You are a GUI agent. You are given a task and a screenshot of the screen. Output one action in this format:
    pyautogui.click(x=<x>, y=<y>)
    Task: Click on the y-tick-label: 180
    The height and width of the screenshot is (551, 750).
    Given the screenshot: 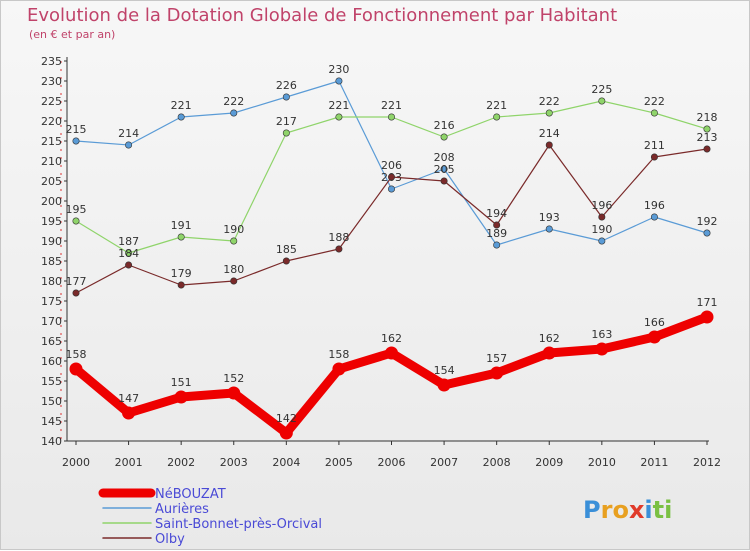 What is the action you would take?
    pyautogui.click(x=51, y=281)
    